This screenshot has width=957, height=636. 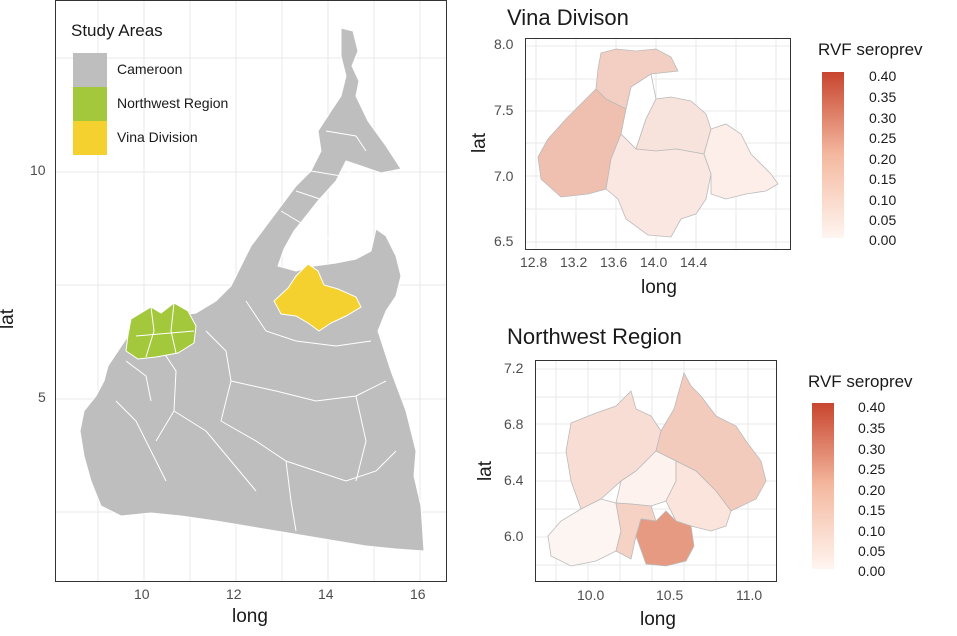 I want to click on legend-label-vina: Vina Division, so click(x=157, y=137).